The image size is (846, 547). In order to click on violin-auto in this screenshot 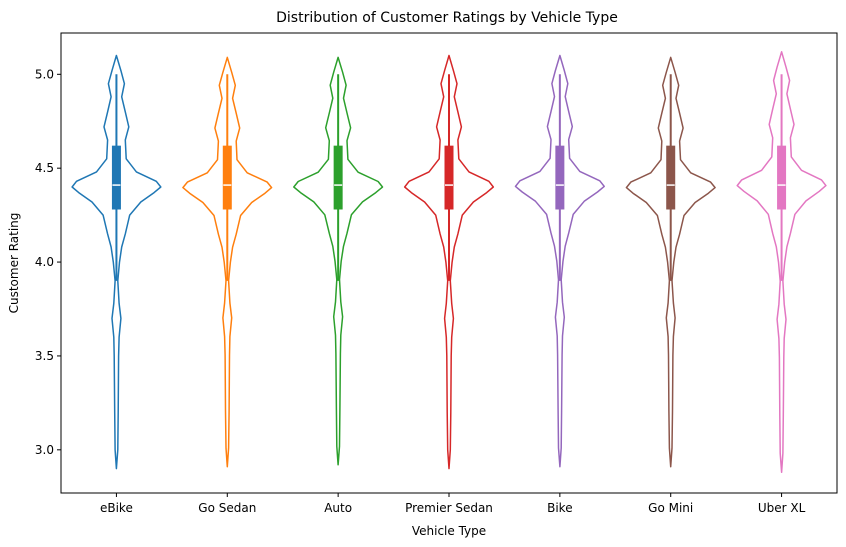, I will do `click(338, 261)`.